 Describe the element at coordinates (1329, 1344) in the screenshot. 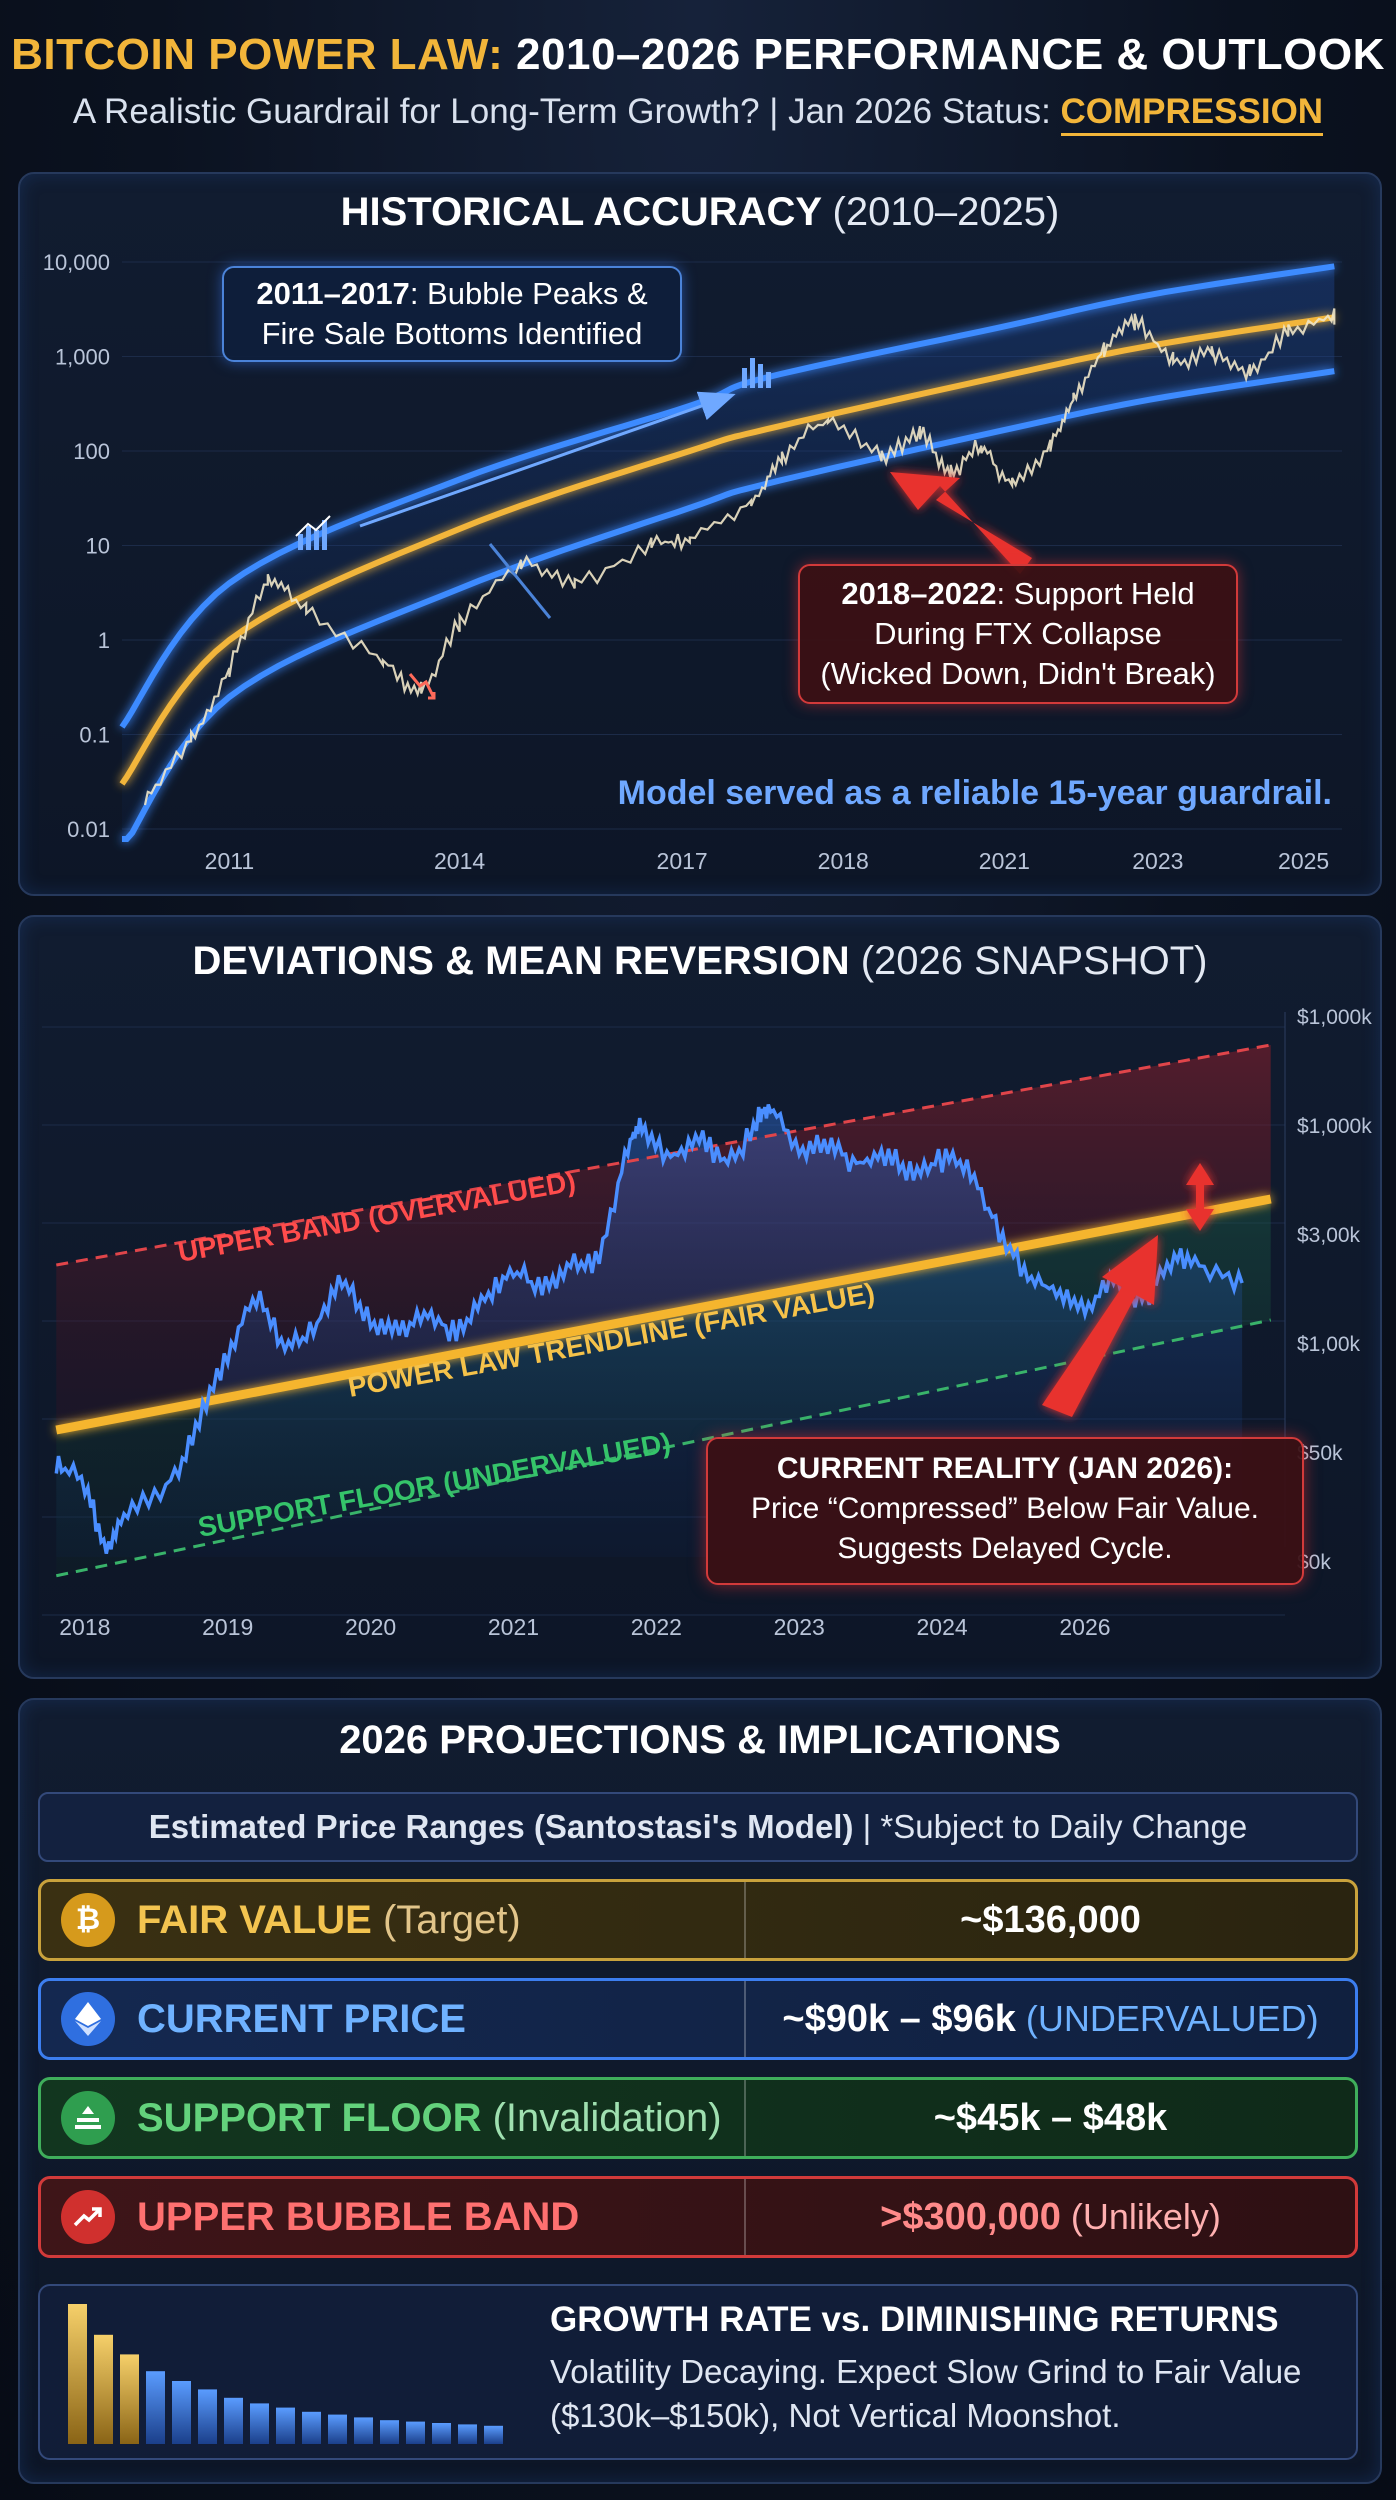

I see `chart2-y-tick: $1,00k` at that location.